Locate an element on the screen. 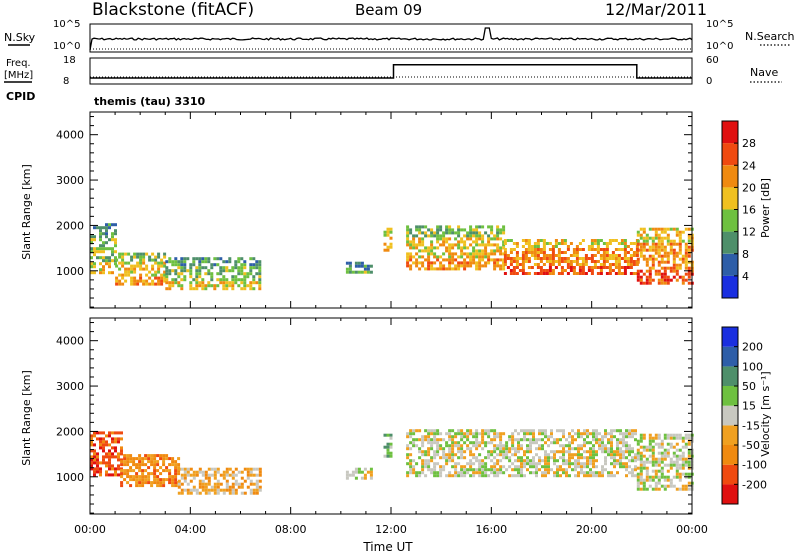 This screenshot has height=554, width=800. nsky-tick-top: 10^5 is located at coordinates (66, 24).